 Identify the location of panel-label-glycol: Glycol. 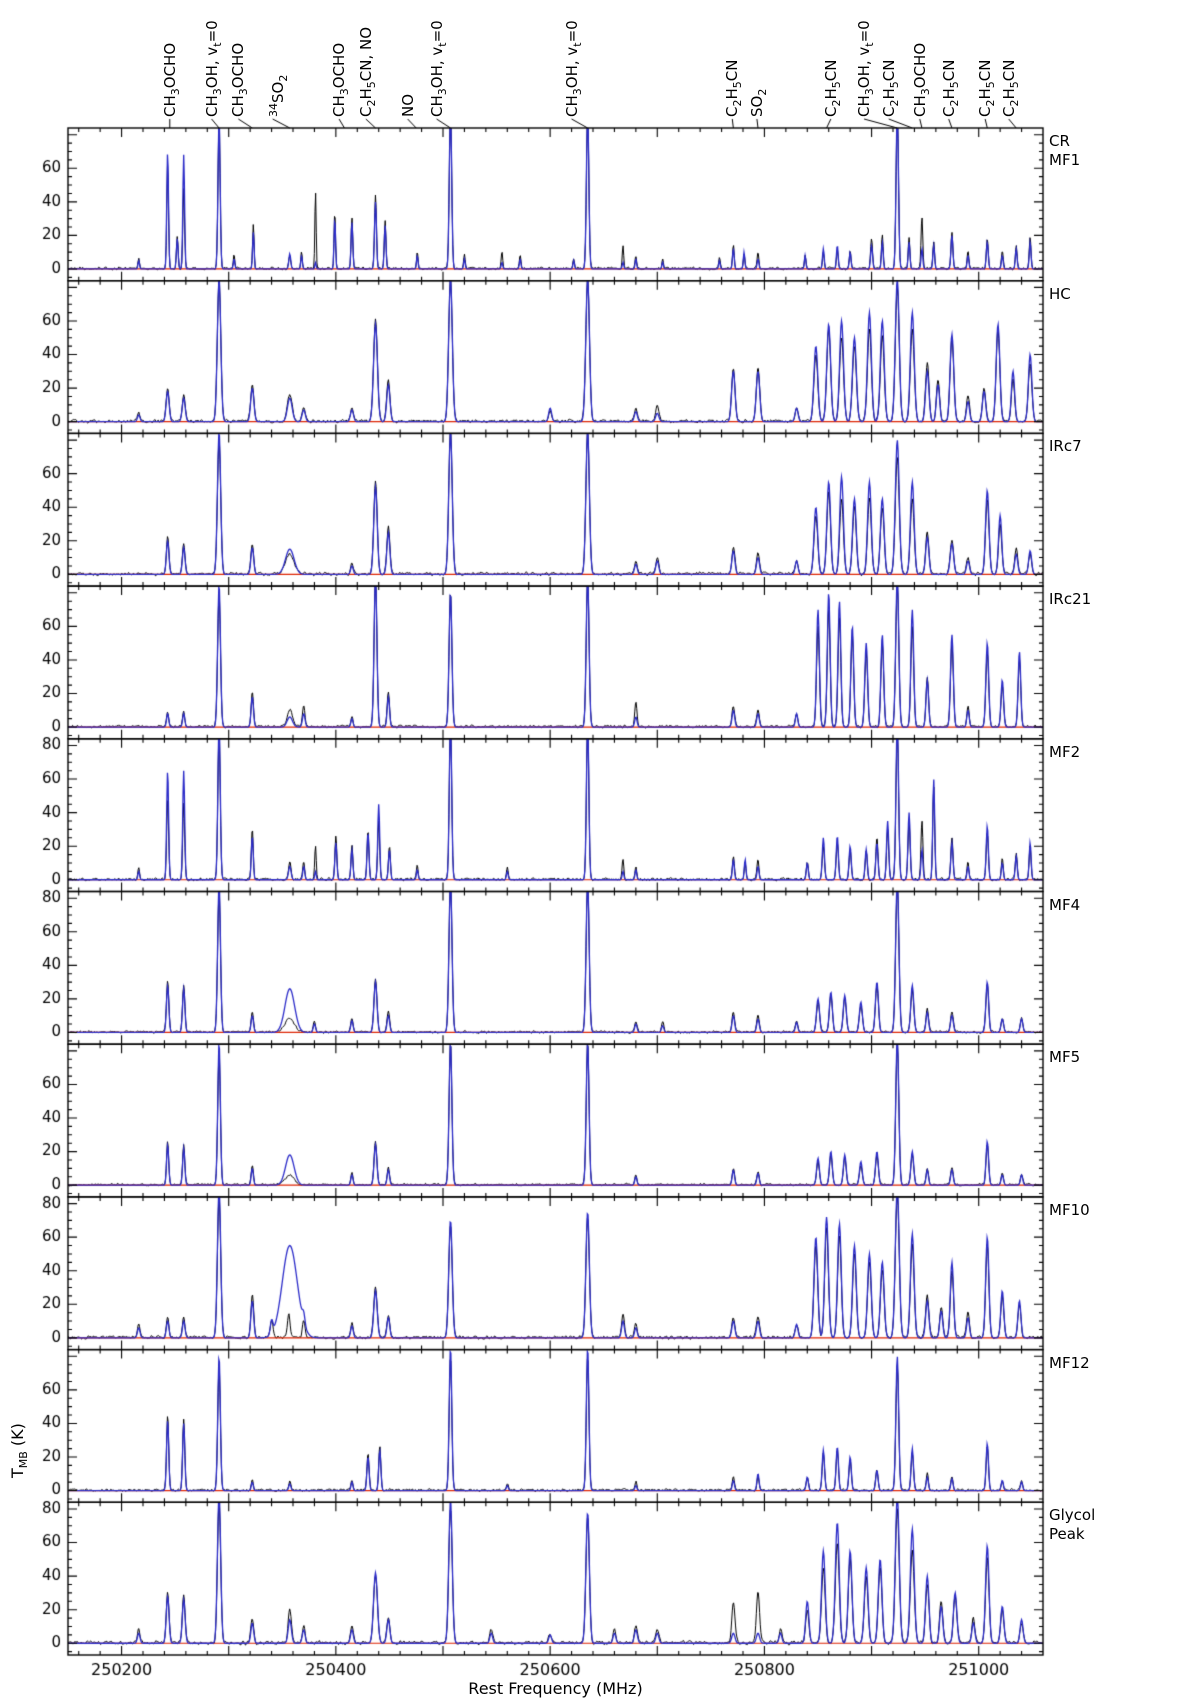
(1072, 1515).